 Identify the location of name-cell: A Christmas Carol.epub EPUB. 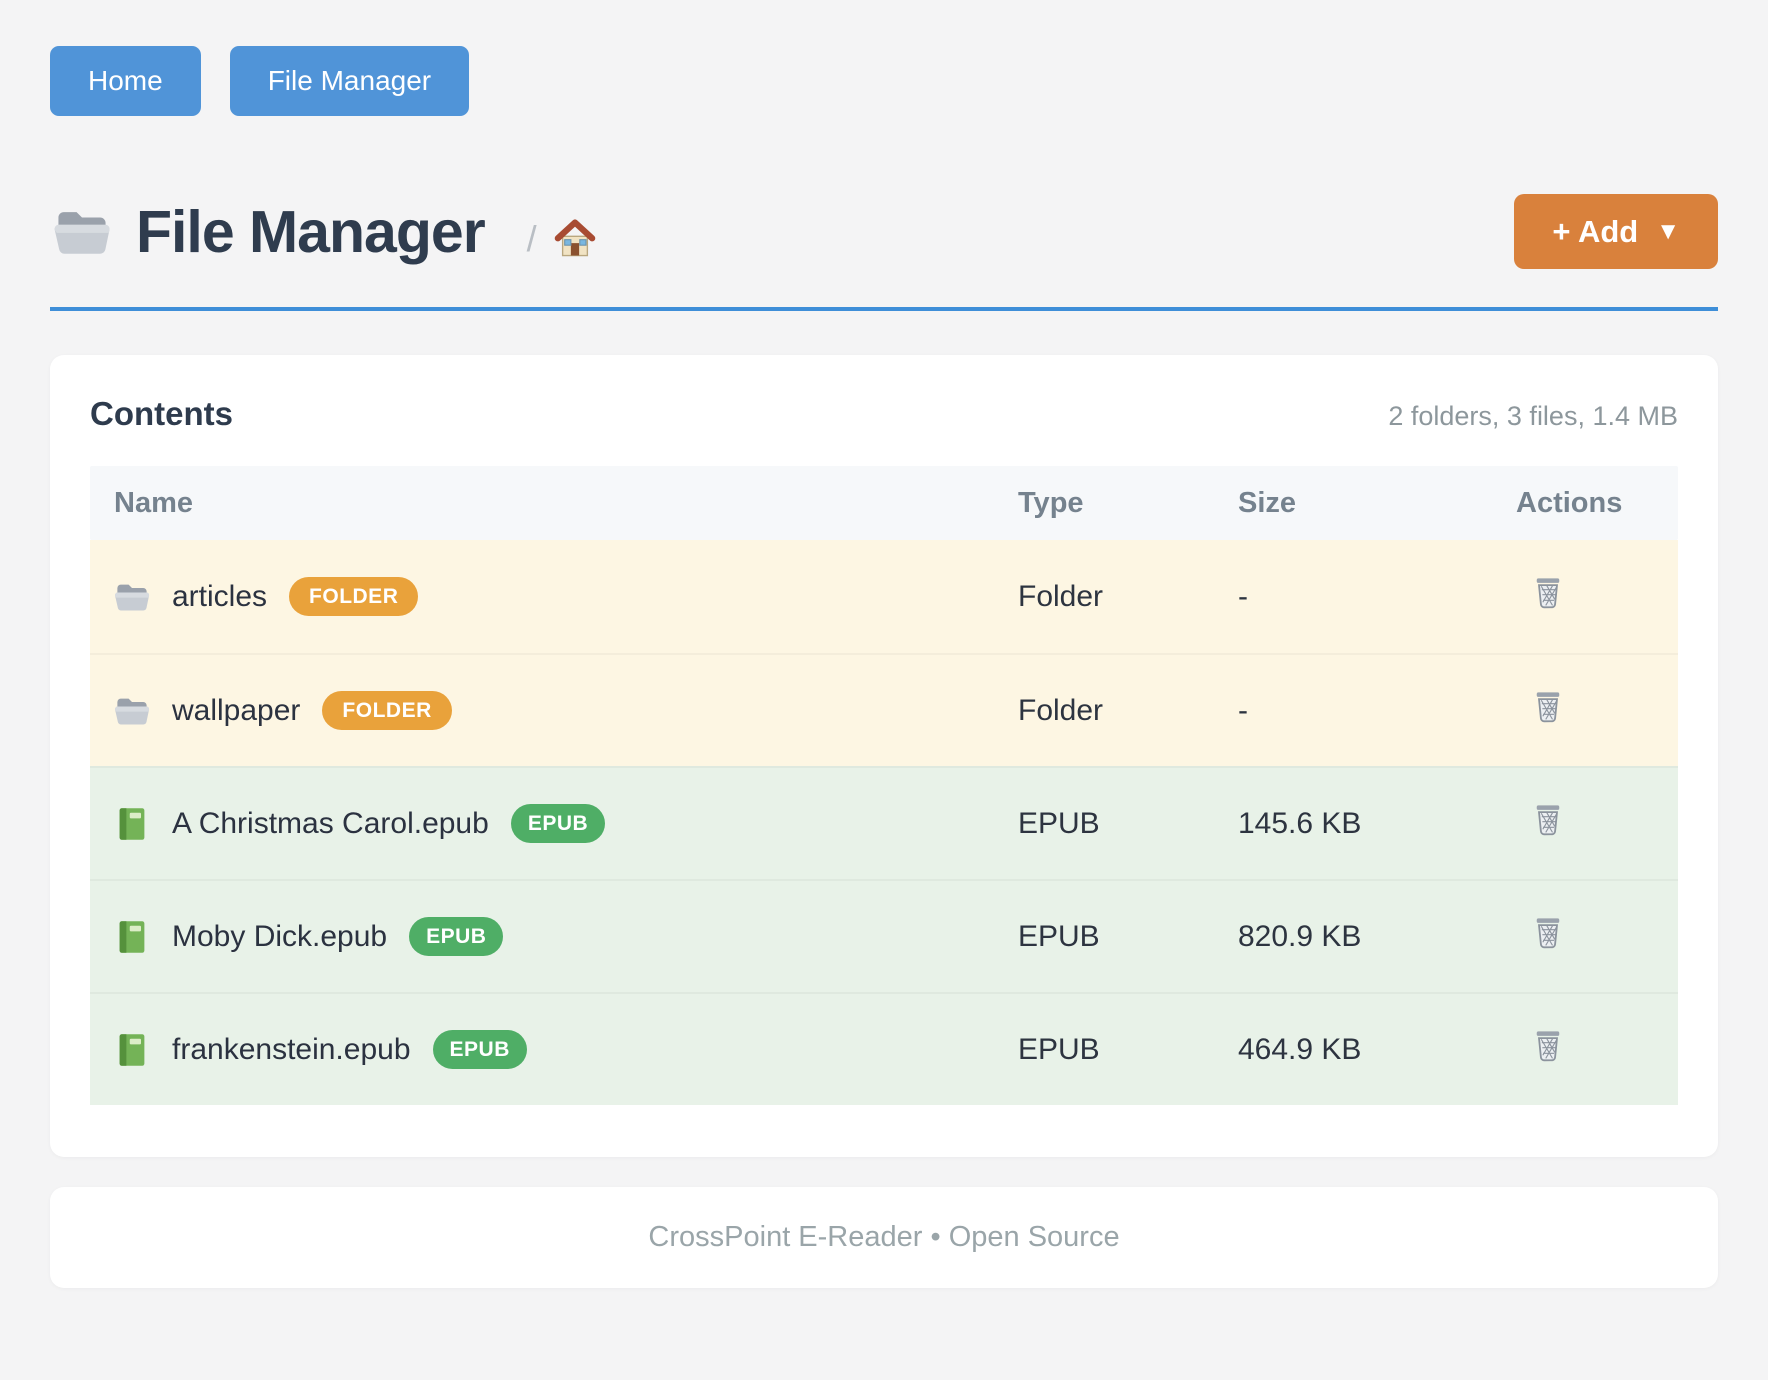
(554, 823).